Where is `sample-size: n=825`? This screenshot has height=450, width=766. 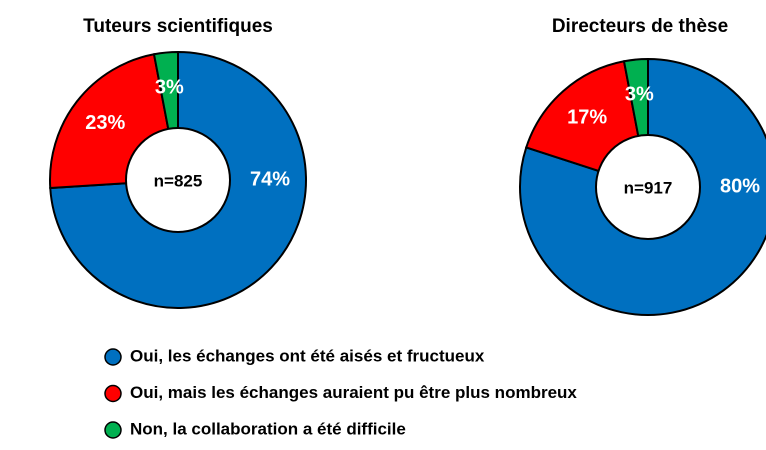
sample-size: n=825 is located at coordinates (178, 180).